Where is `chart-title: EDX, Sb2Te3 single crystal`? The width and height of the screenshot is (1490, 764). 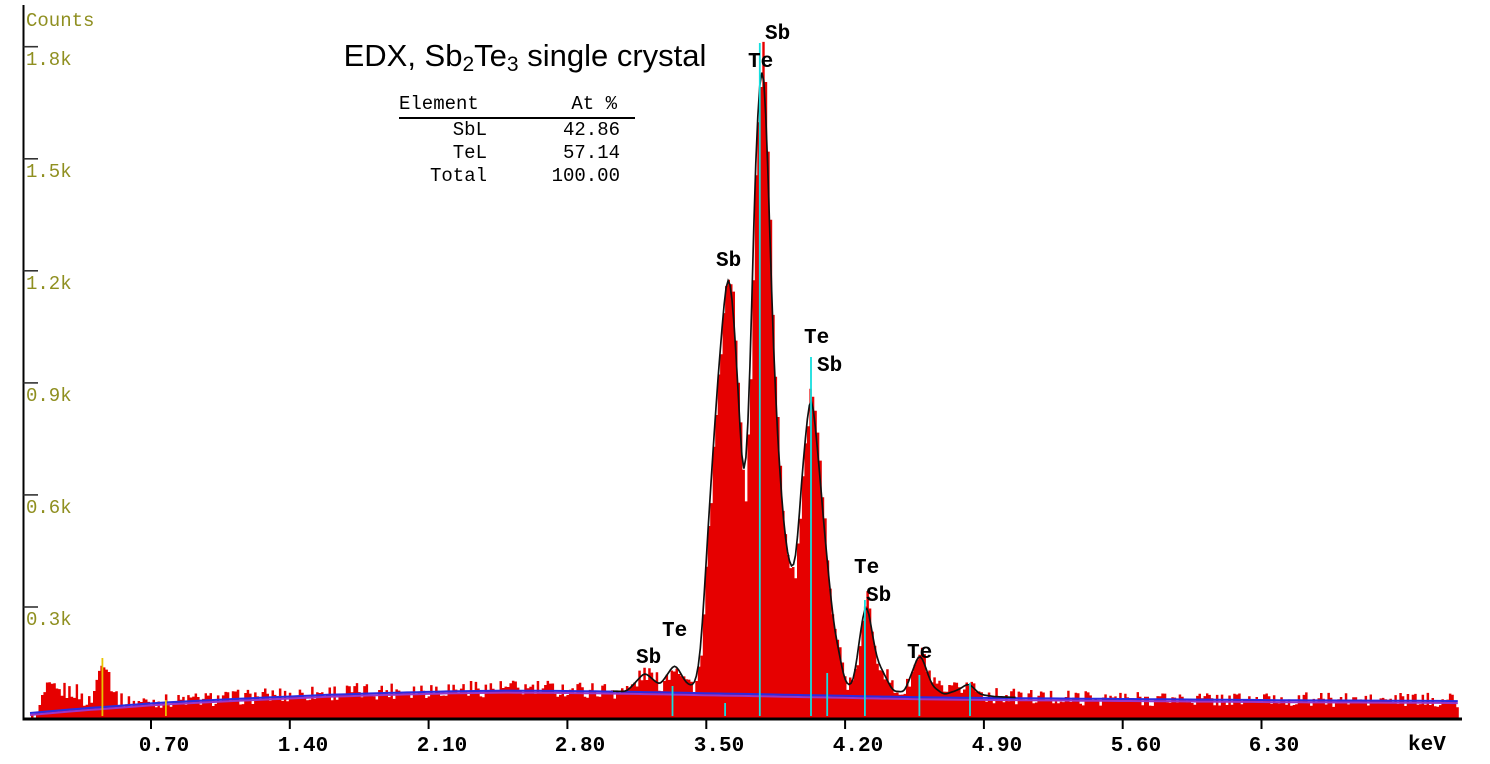 chart-title: EDX, Sb2Te3 single crystal is located at coordinates (525, 57).